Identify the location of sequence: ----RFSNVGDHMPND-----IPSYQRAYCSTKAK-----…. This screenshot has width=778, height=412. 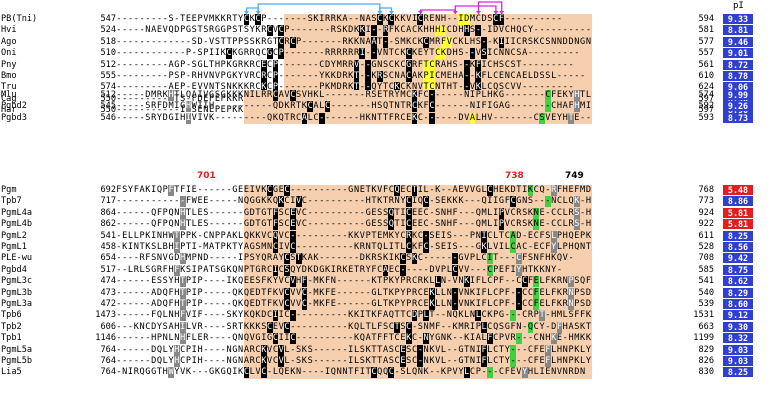
(345, 259).